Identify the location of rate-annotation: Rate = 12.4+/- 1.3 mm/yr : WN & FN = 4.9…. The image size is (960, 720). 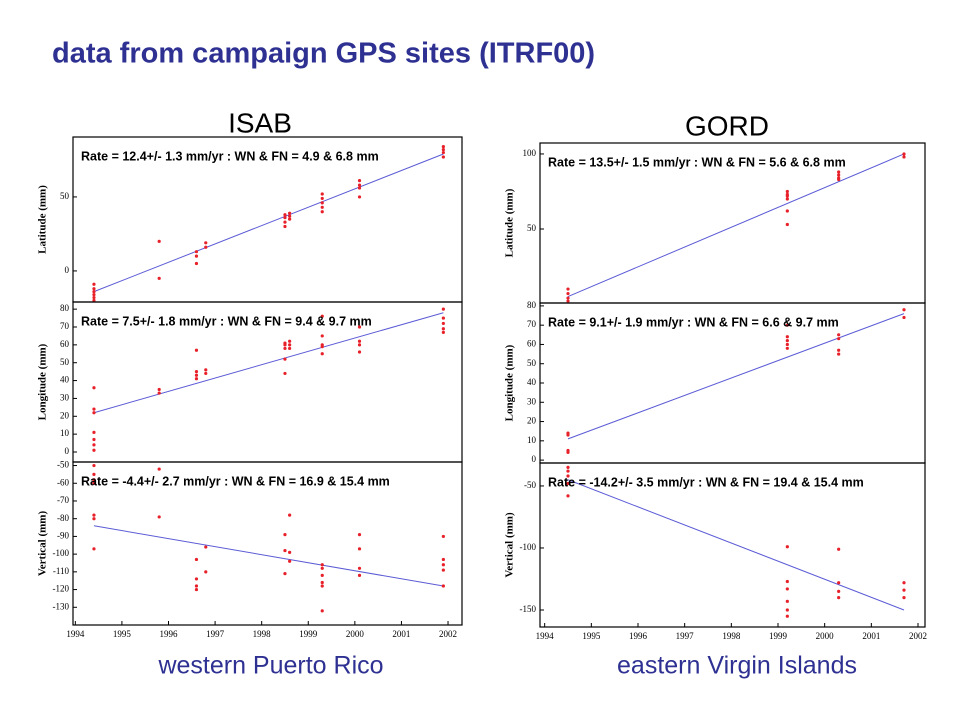
(230, 156).